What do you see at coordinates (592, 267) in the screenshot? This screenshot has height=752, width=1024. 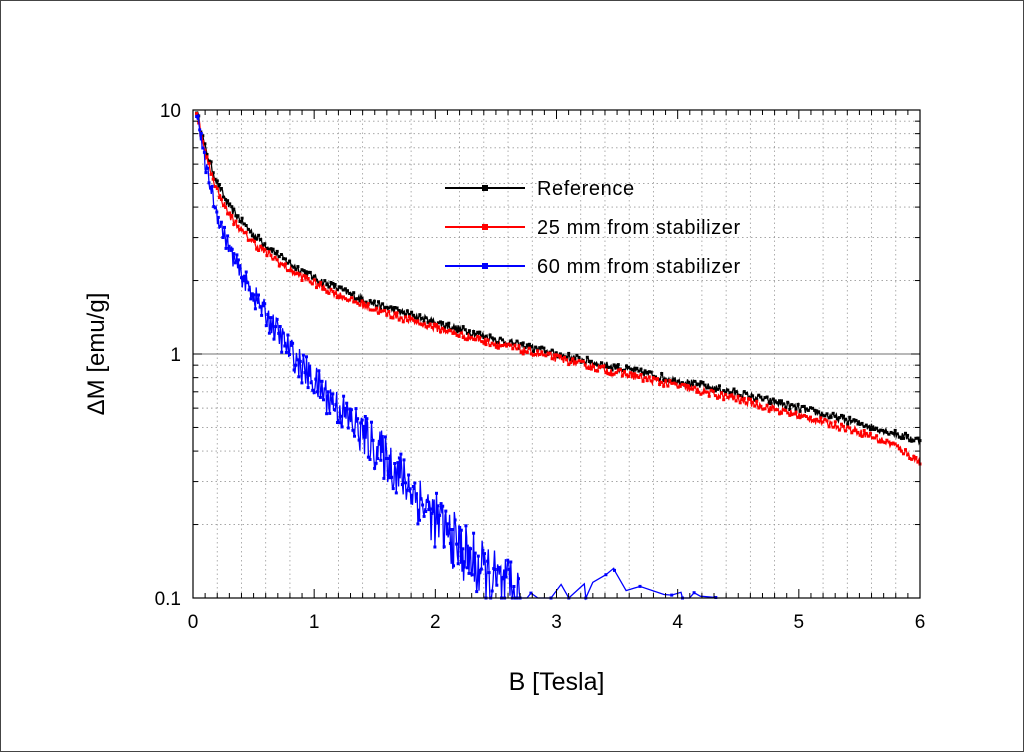 I see `legend-item: 60 mm from stabilizer` at bounding box center [592, 267].